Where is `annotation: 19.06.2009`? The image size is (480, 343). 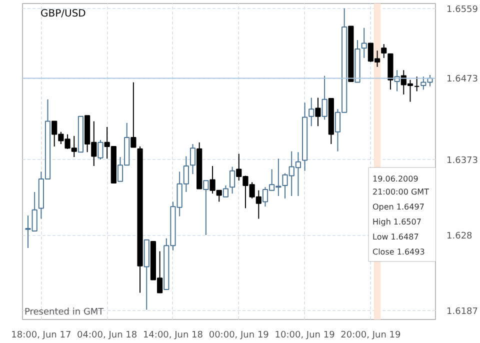 annotation: 19.06.2009 is located at coordinates (395, 179).